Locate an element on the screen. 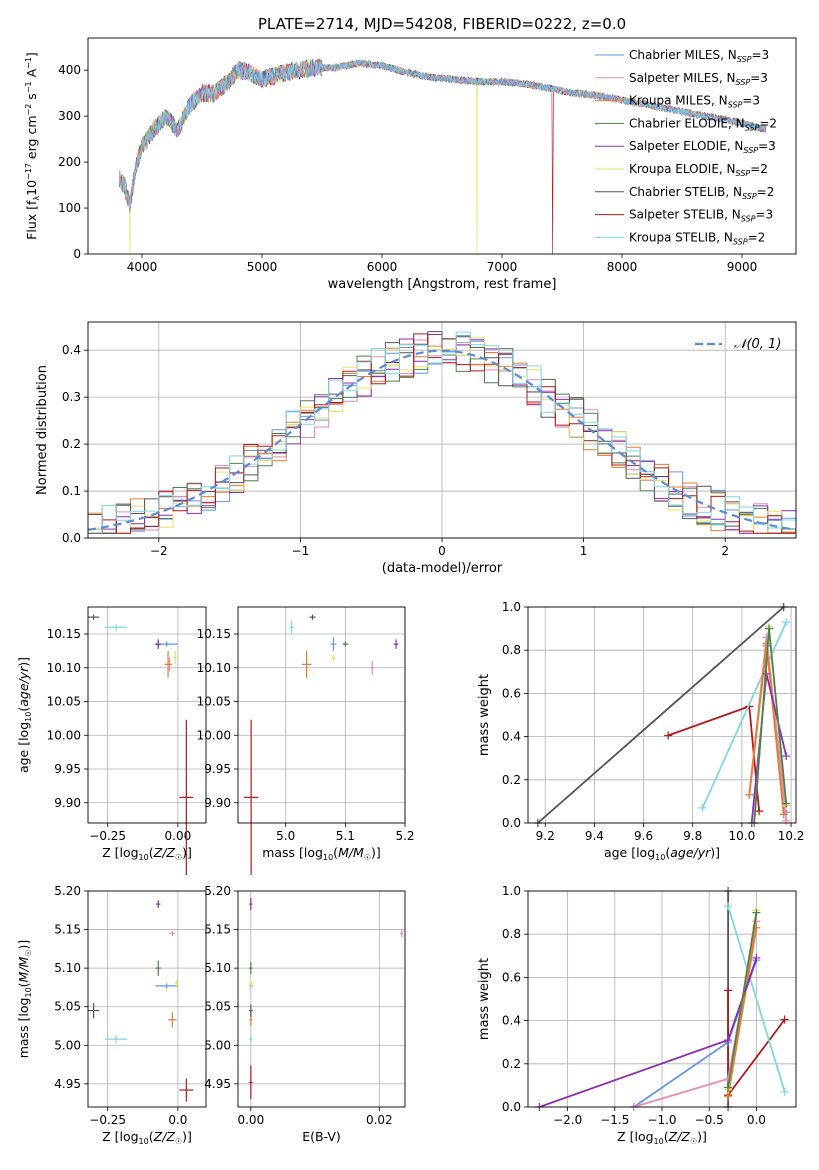  panel-mass_vs_ebv: 0.00 0.02 4.95 5.00 5.05 5.10 5.15 5.20 is located at coordinates (304, 1005).